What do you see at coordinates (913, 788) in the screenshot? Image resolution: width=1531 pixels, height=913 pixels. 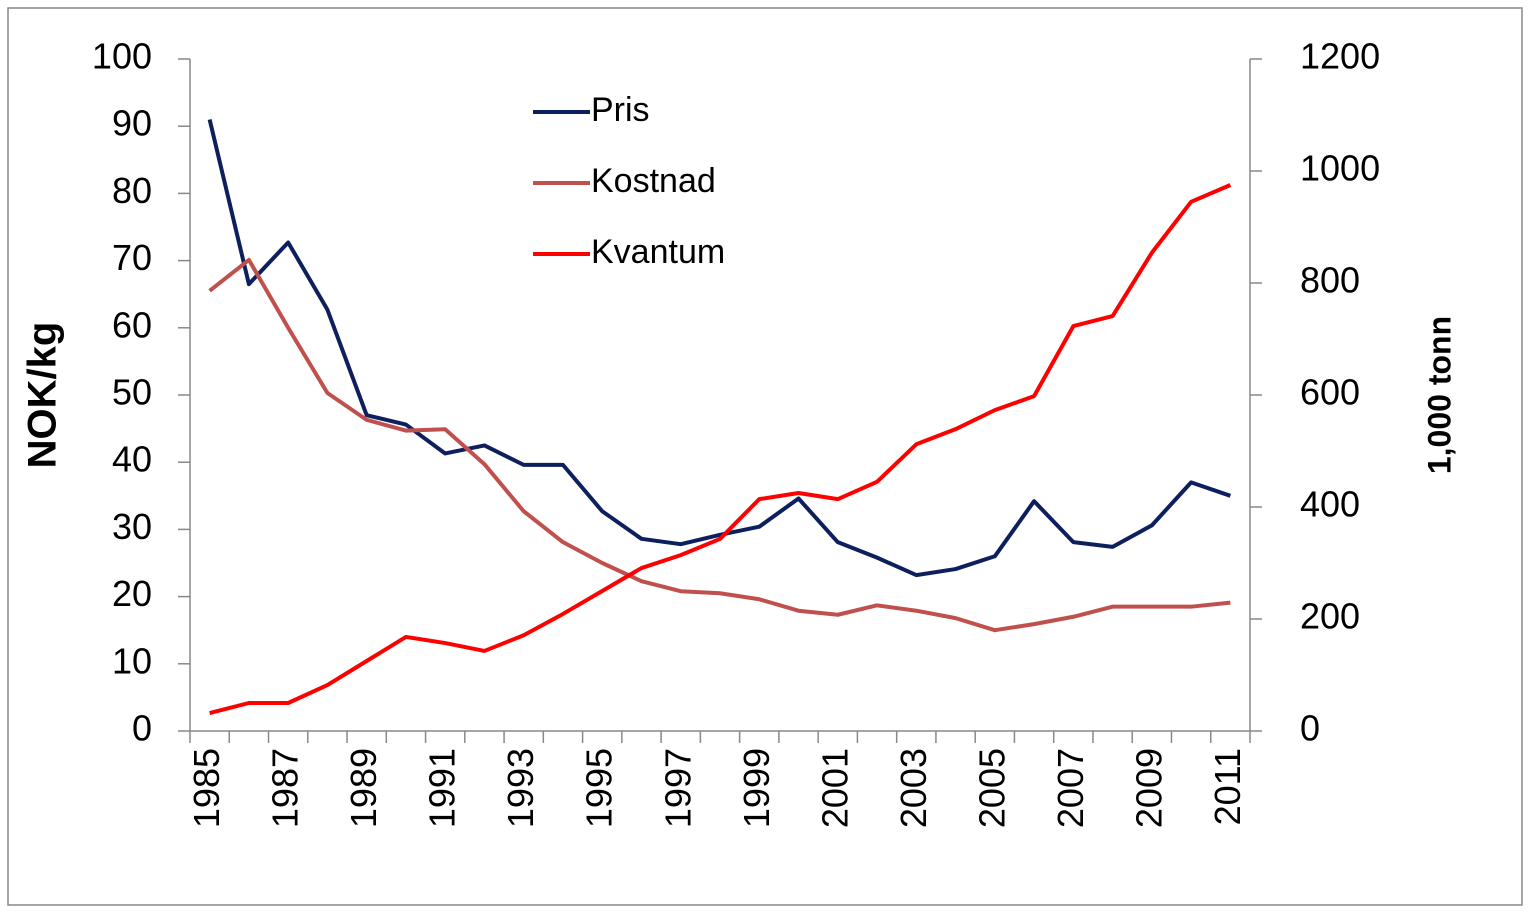 I see `x-tick-label: 2003` at bounding box center [913, 788].